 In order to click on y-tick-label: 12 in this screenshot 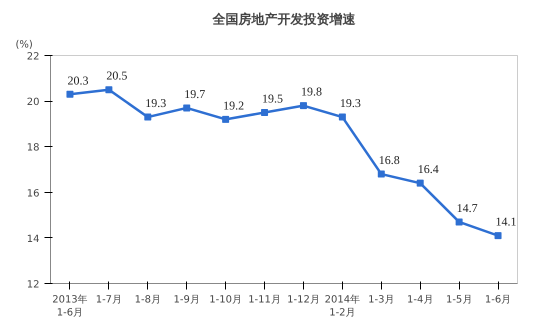, I will do `click(33, 285)`.